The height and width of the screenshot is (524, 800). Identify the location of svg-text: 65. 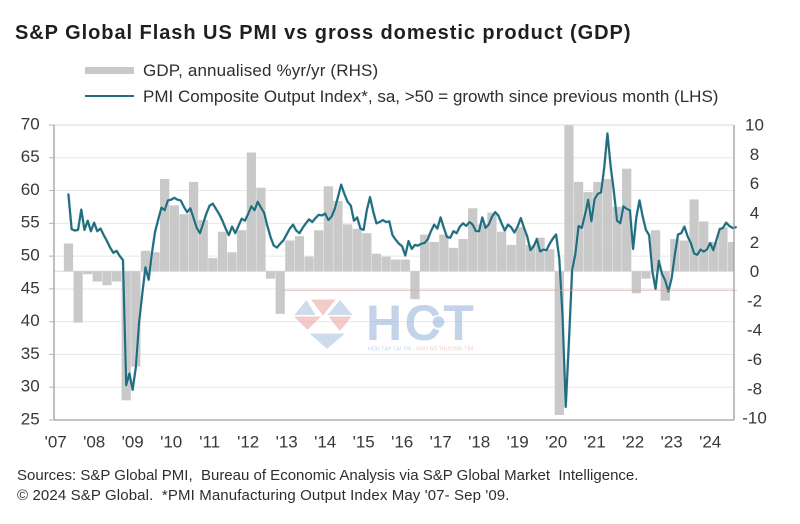
(30, 156).